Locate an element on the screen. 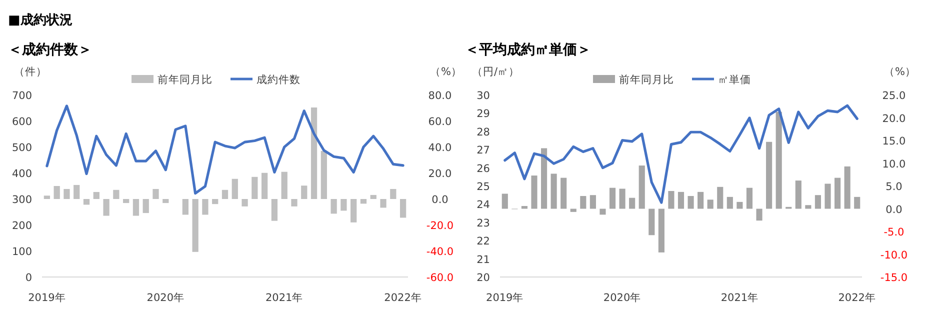 This screenshot has width=939, height=320. y-tick-label: 23 is located at coordinates (483, 223).